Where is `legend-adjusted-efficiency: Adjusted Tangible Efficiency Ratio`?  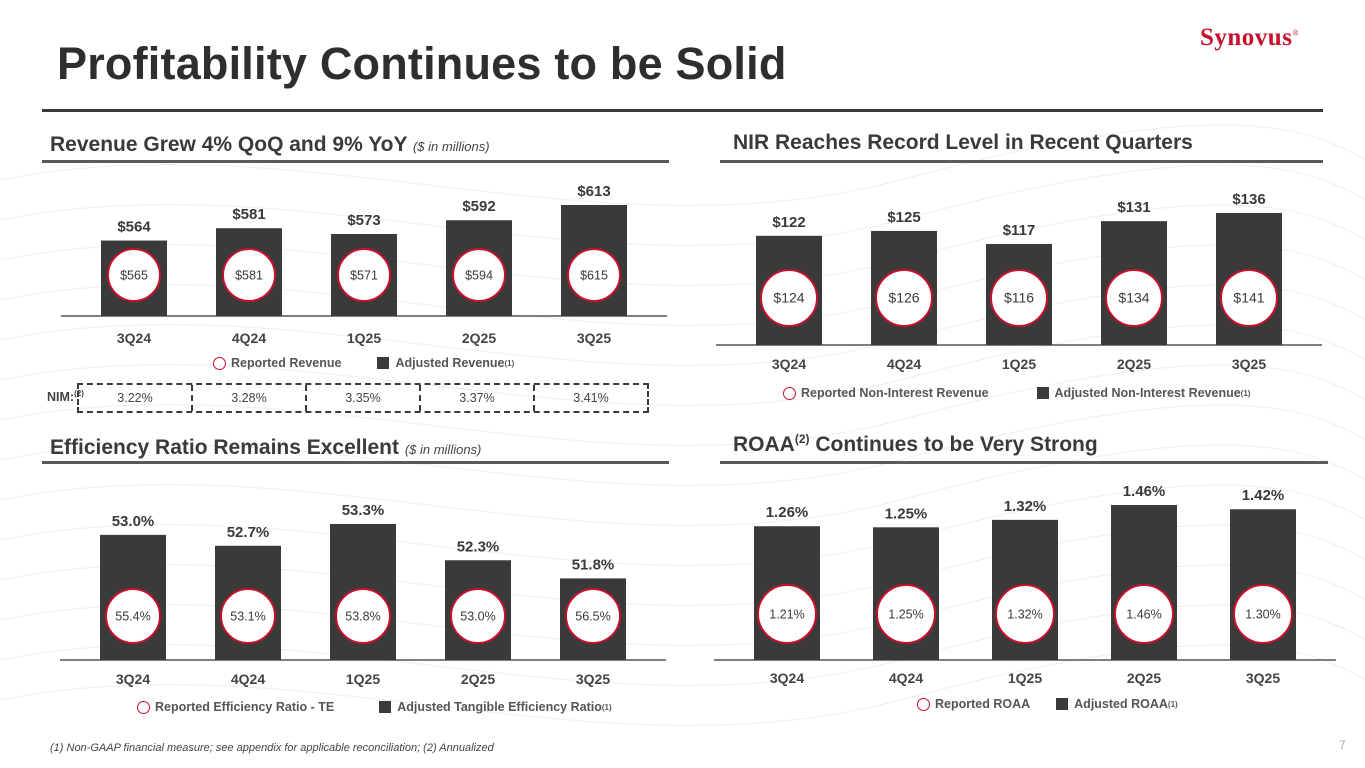 legend-adjusted-efficiency: Adjusted Tangible Efficiency Ratio is located at coordinates (499, 707).